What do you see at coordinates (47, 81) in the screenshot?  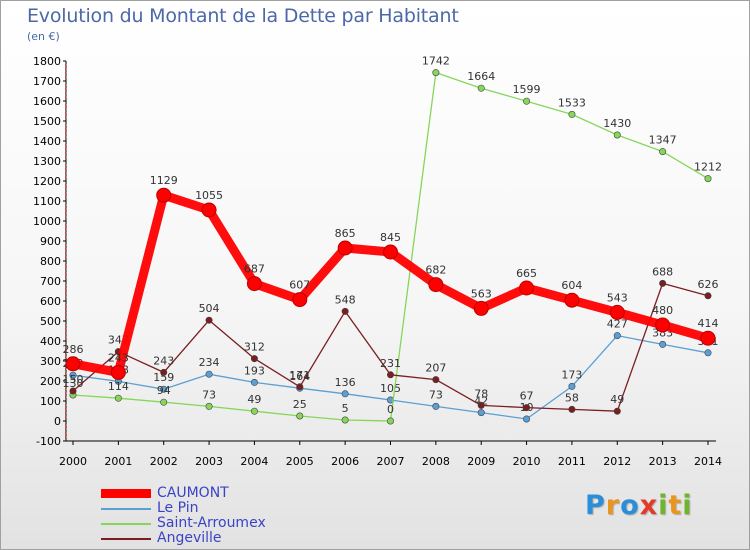 I see `y-tick-label: 1700` at bounding box center [47, 81].